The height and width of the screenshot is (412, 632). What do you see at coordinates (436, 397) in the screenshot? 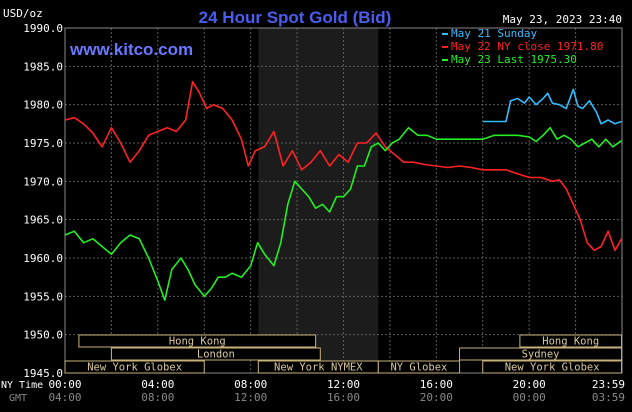
I see `x-tick-gmt: 20:00` at bounding box center [436, 397].